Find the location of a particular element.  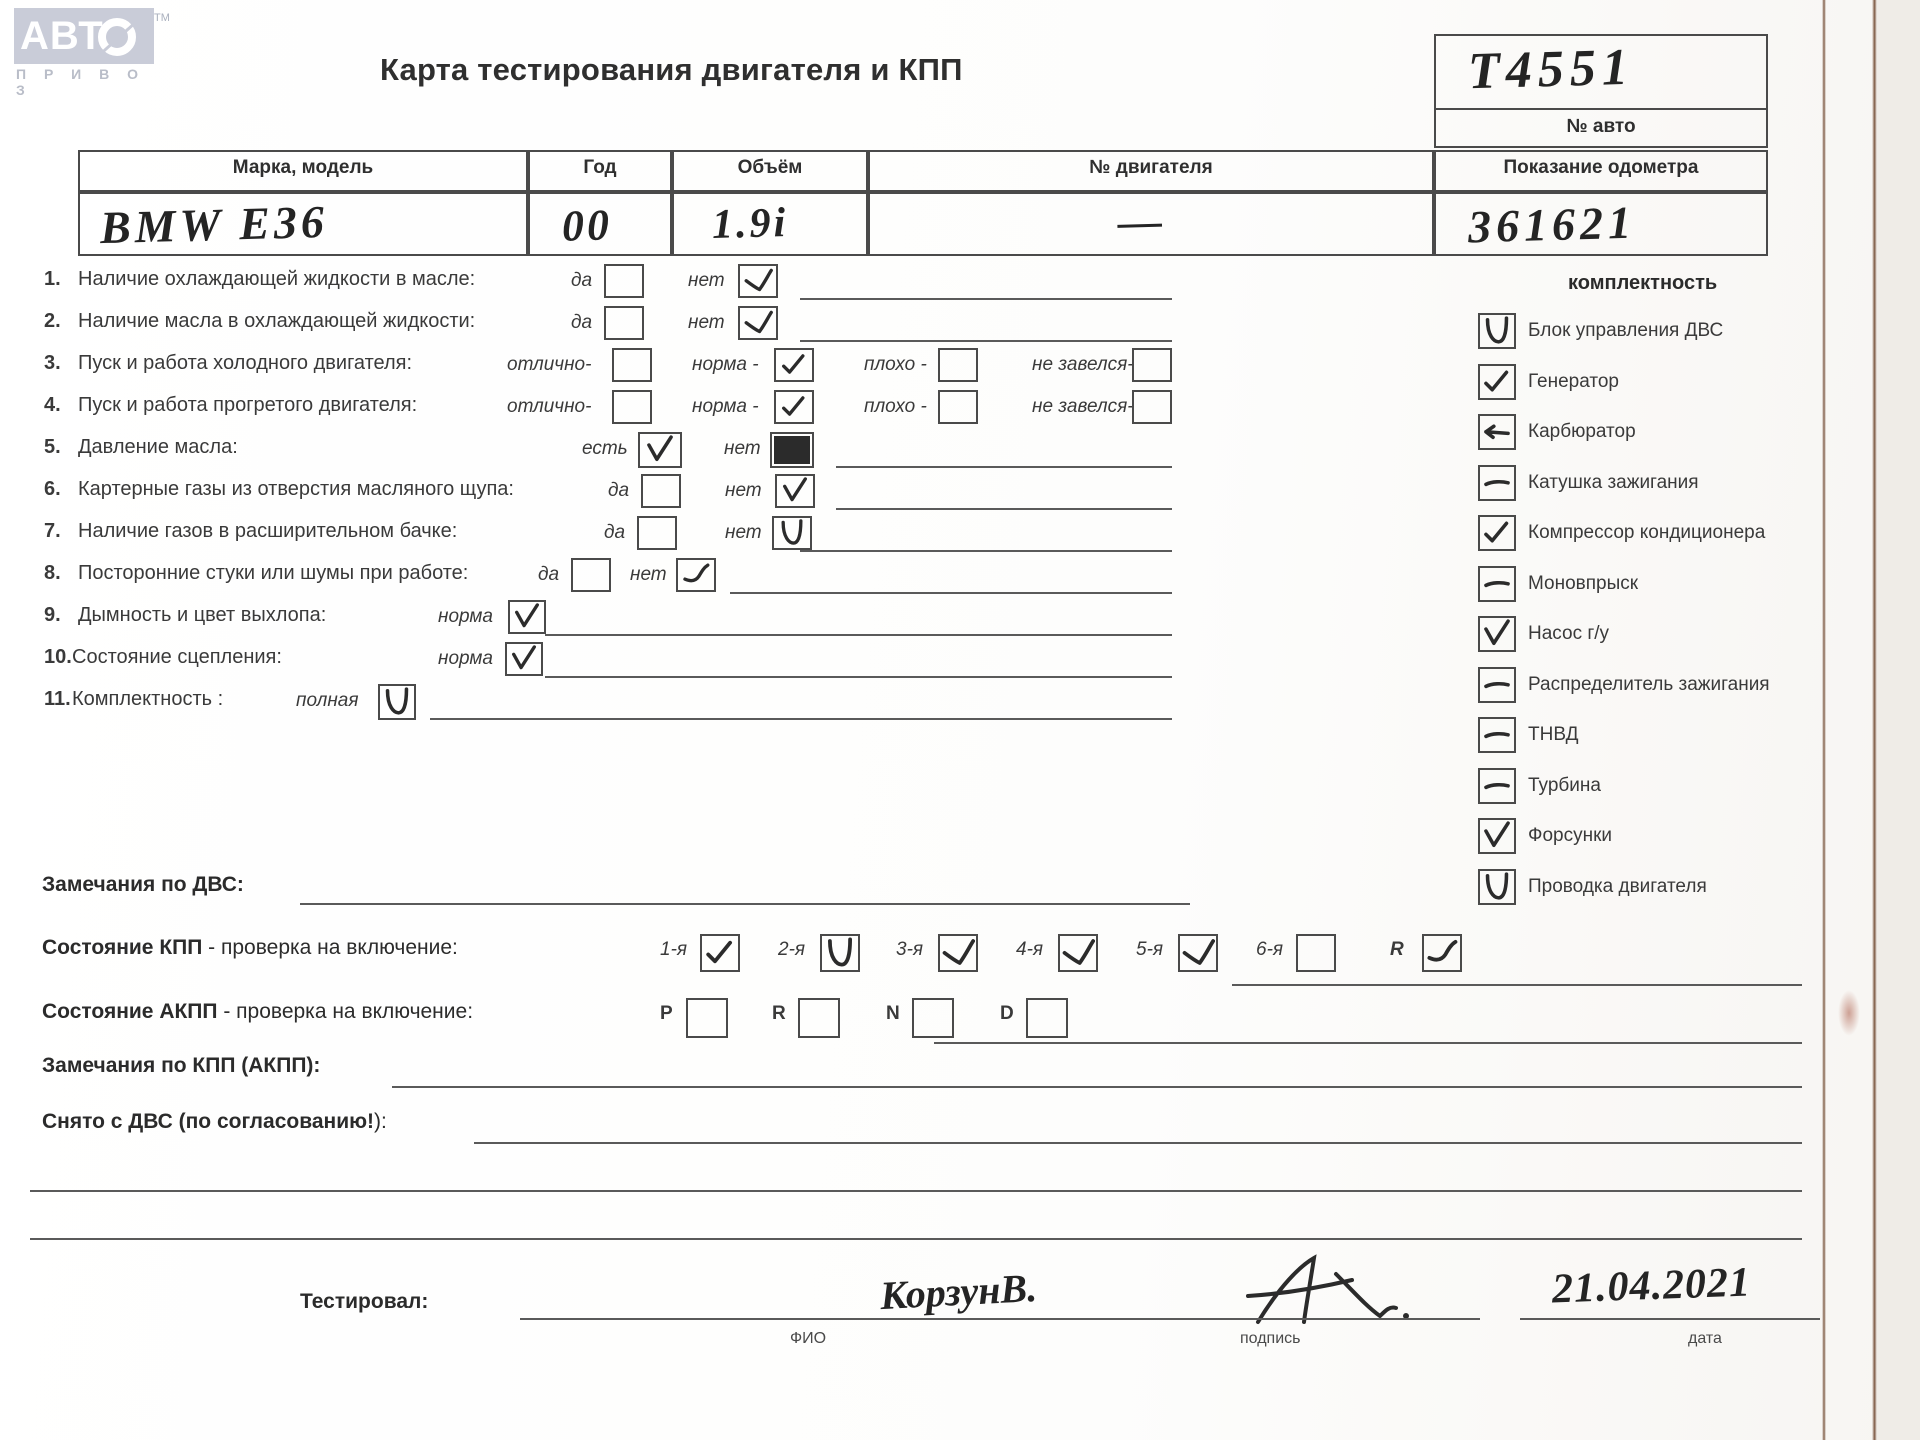

checklist-item-number: 10. is located at coordinates (58, 657).